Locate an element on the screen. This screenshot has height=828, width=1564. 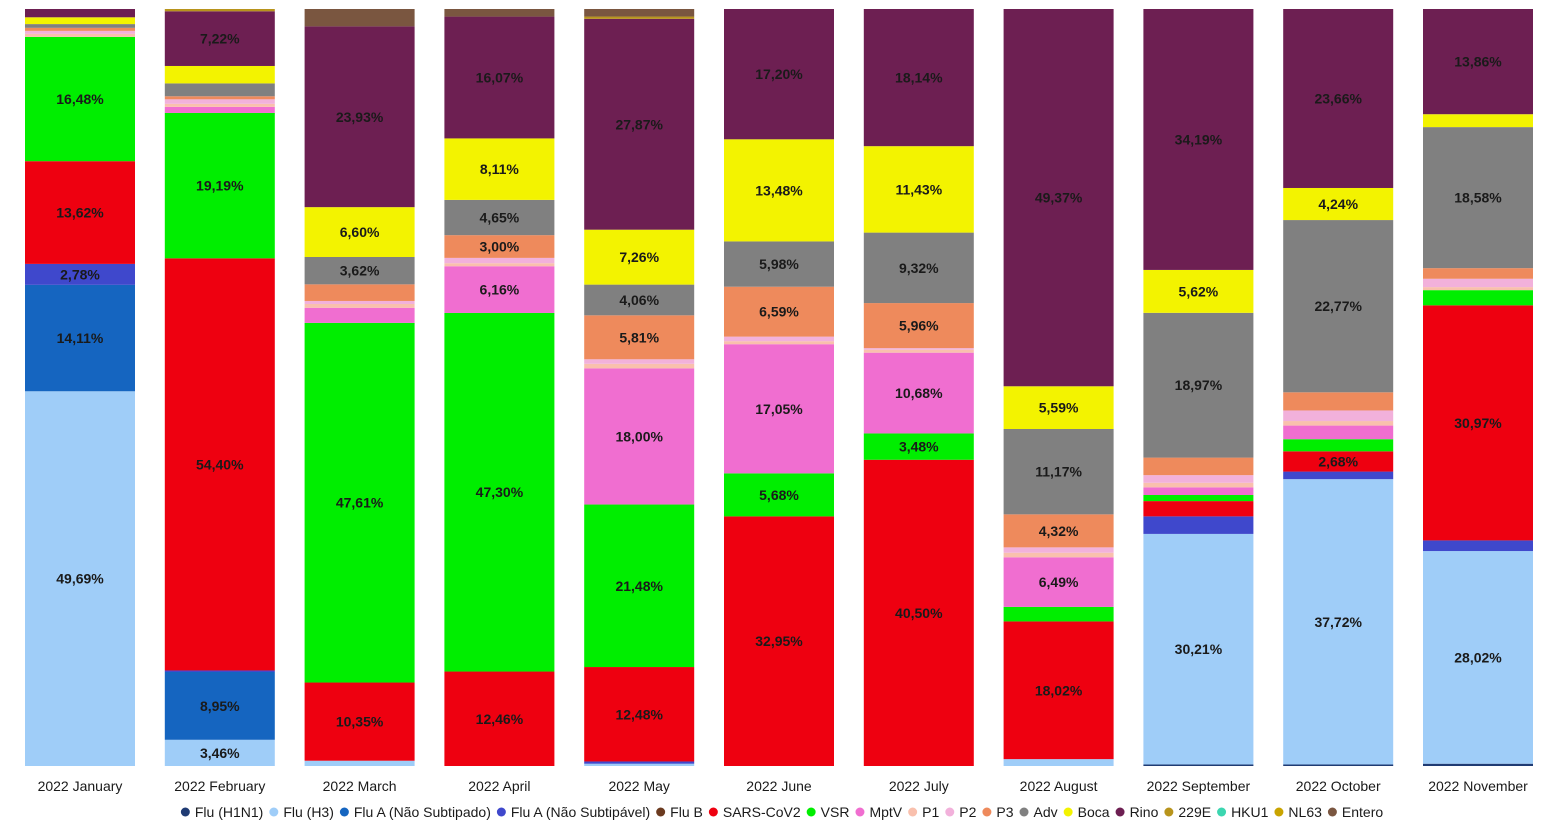
legend-marker-p2 is located at coordinates (950, 812).